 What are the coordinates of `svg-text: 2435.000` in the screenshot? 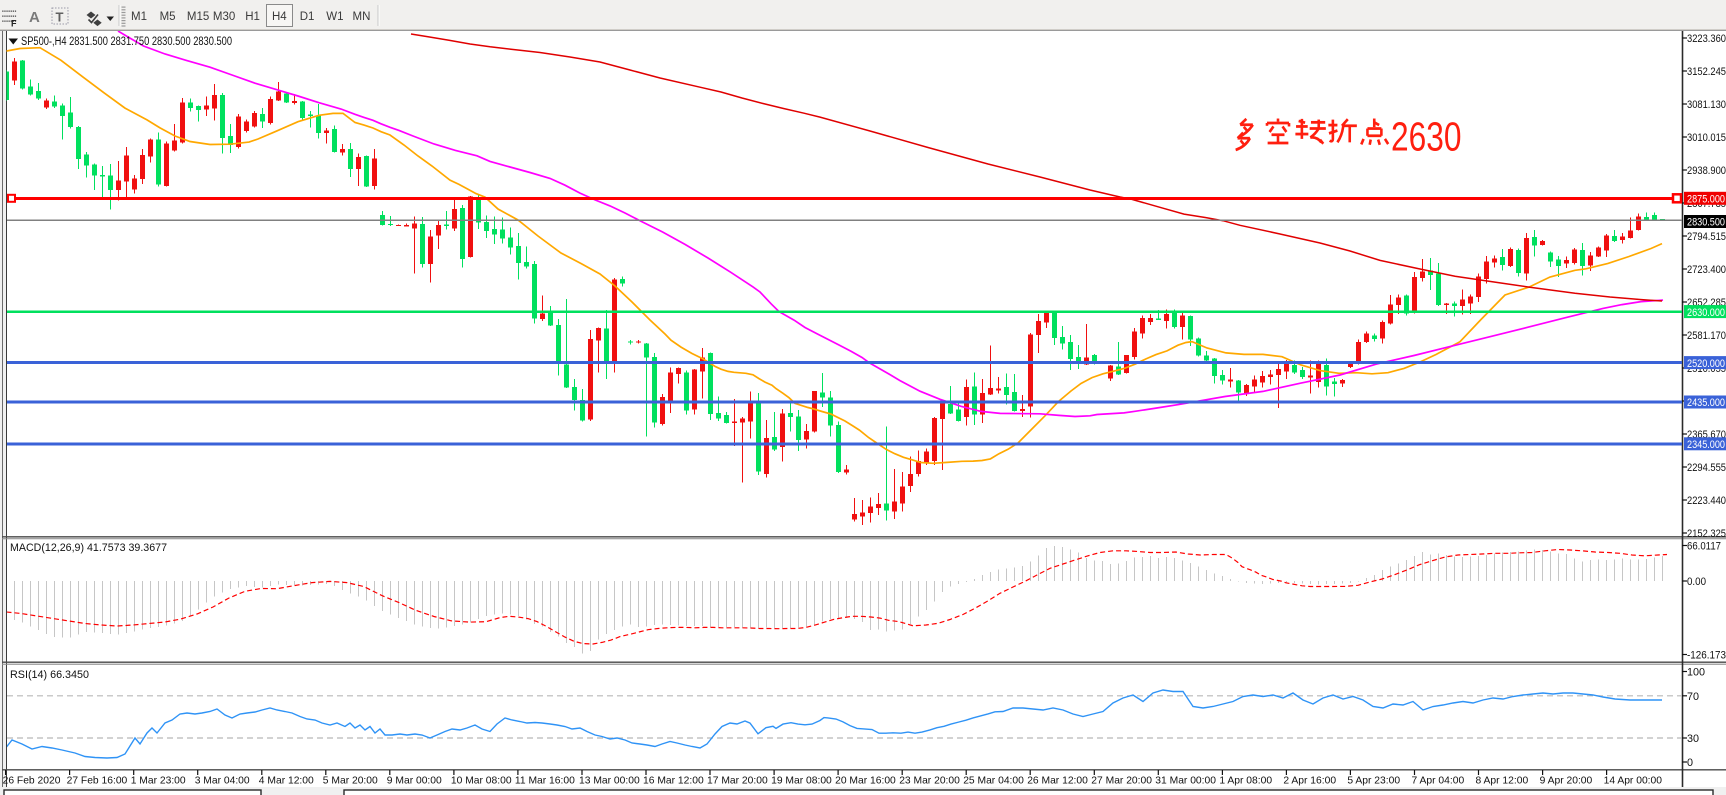 It's located at (1706, 403).